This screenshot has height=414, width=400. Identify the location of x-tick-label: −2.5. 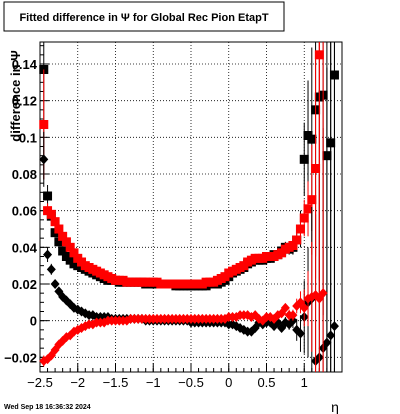
(40, 382).